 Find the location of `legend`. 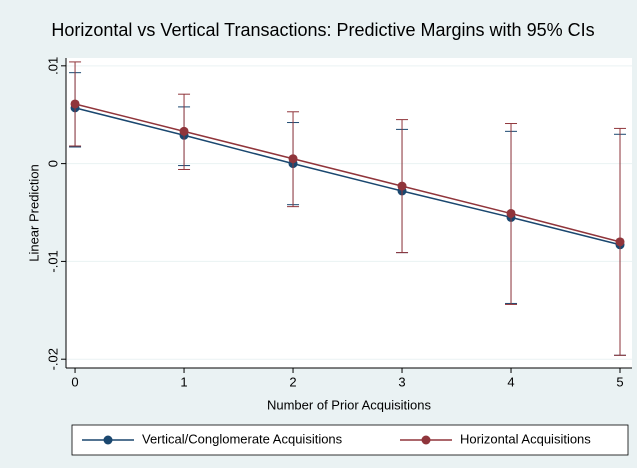

legend is located at coordinates (350, 440).